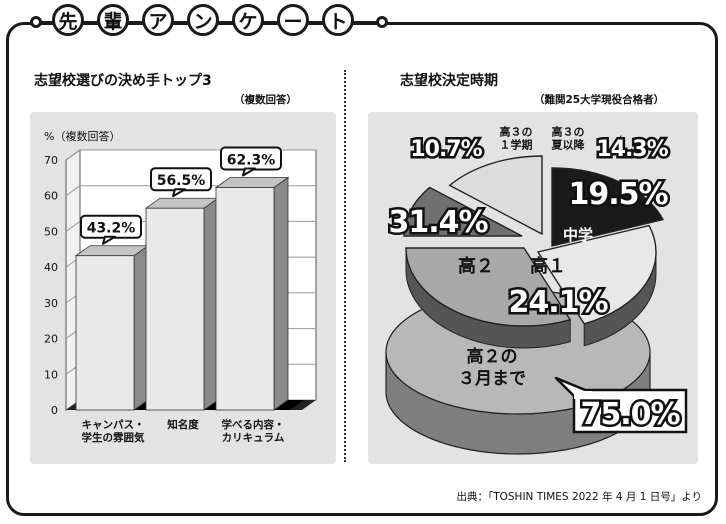  Describe the element at coordinates (293, 20) in the screenshot. I see `header-char: ー` at that location.